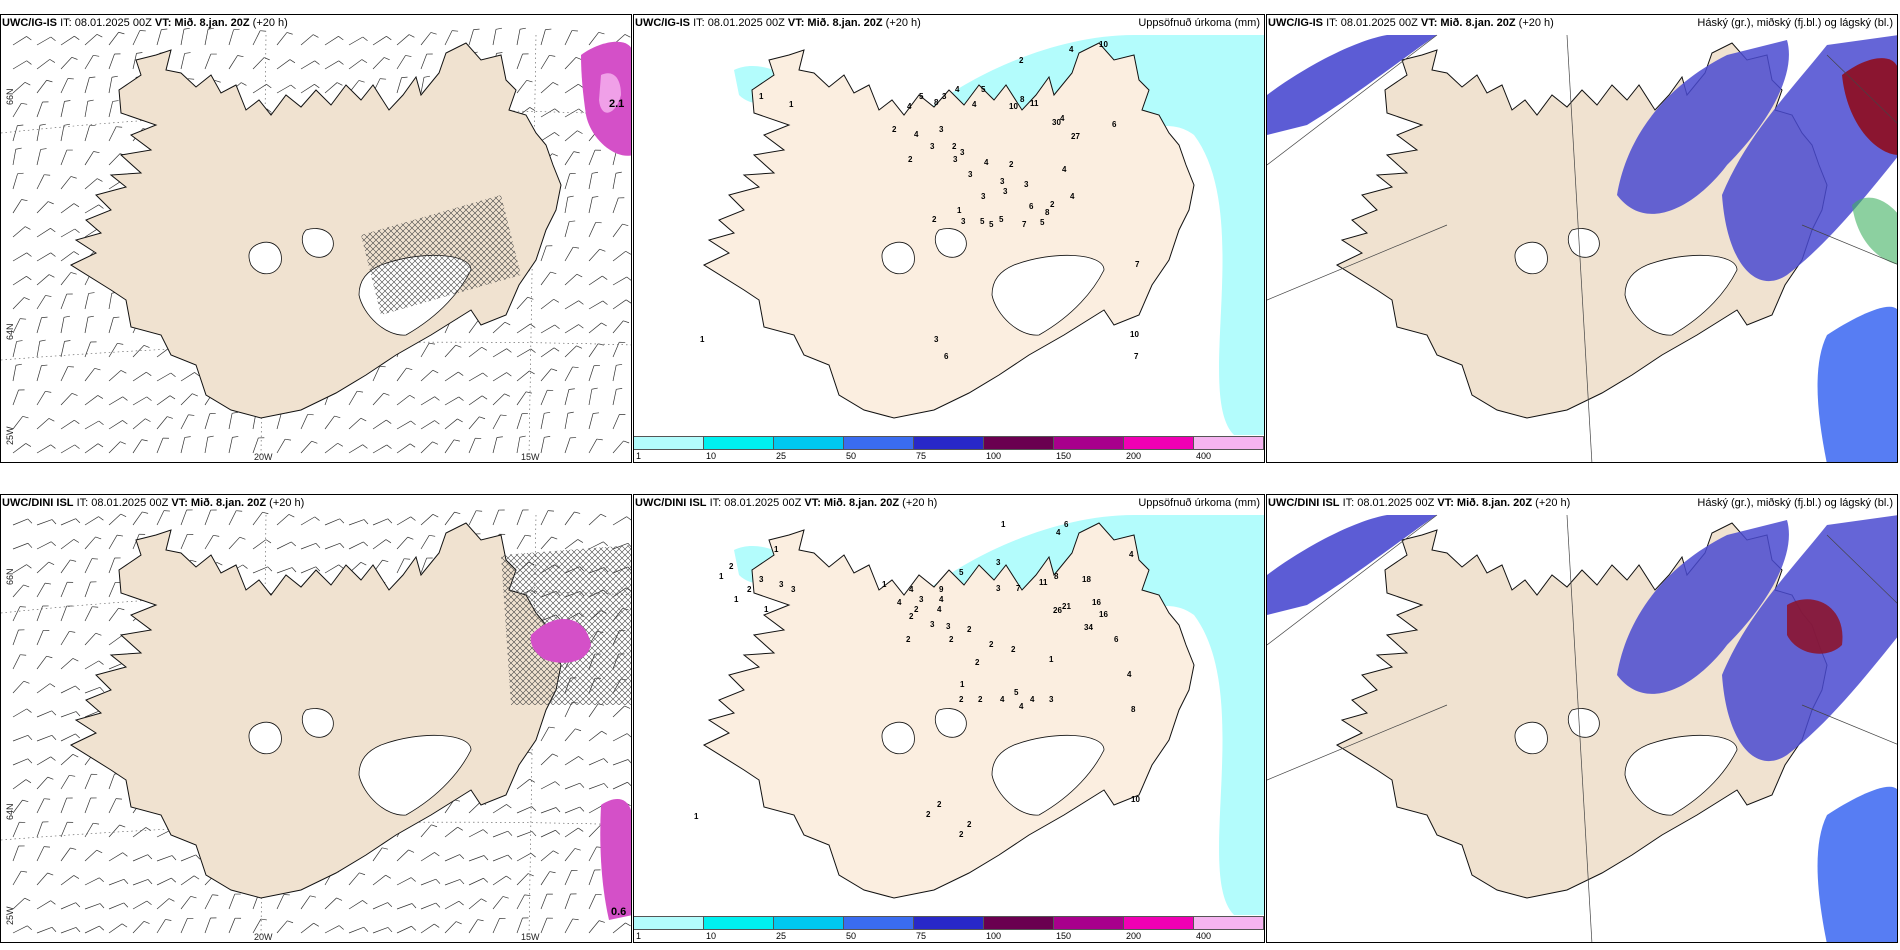 The width and height of the screenshot is (1900, 950). What do you see at coordinates (941, 589) in the screenshot?
I see `precip-value-label: 9` at bounding box center [941, 589].